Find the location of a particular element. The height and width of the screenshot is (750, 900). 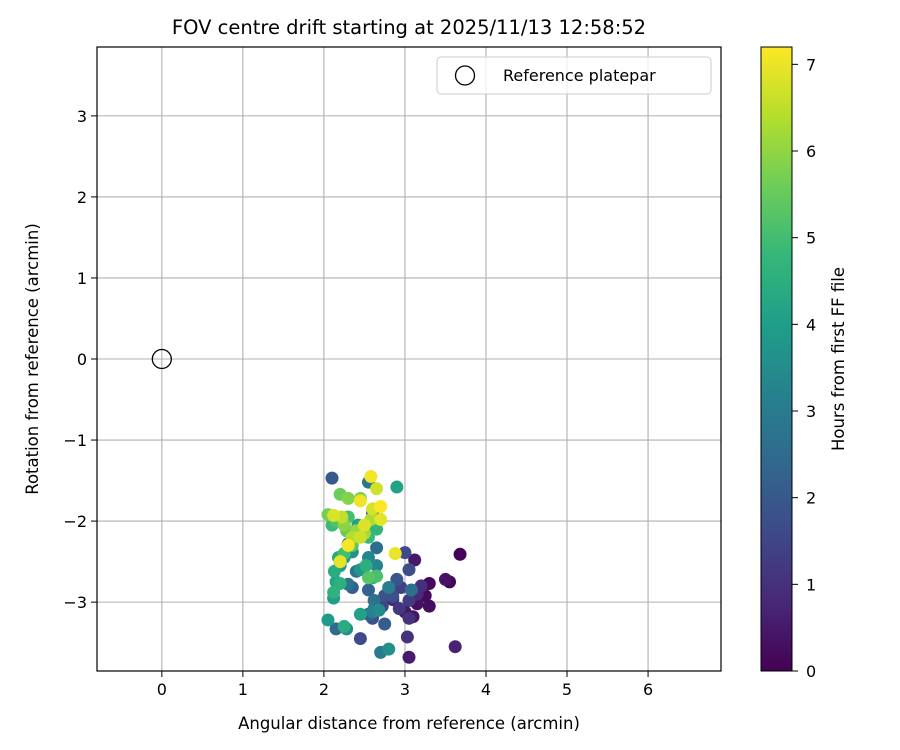

colorbar-tick-label: 6 is located at coordinates (811, 151).